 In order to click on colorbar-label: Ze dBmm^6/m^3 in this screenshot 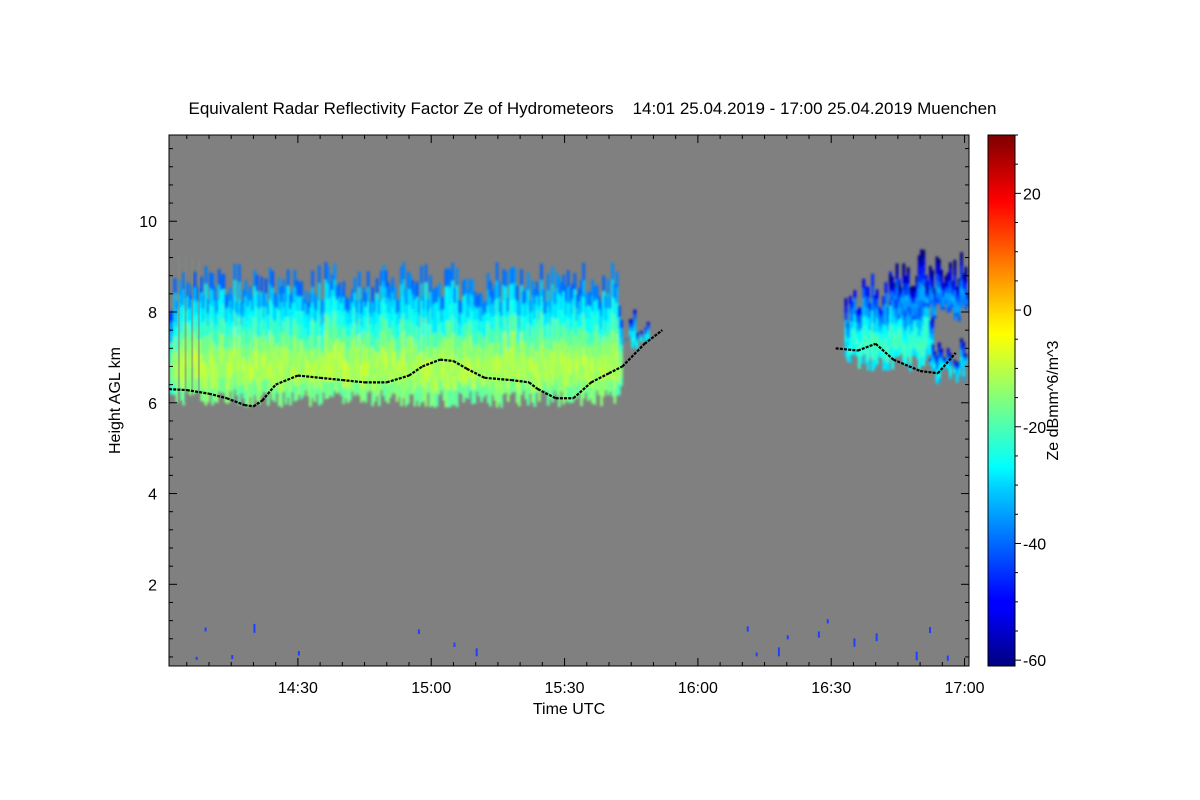, I will do `click(1053, 400)`.